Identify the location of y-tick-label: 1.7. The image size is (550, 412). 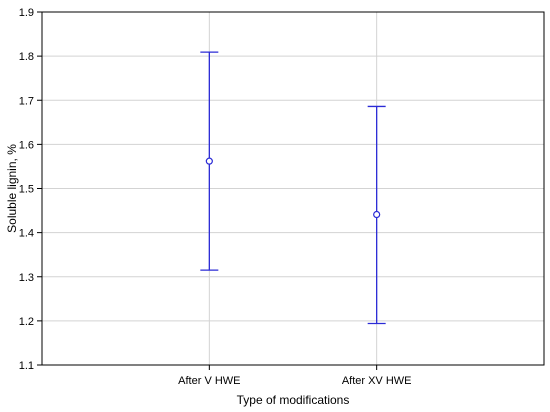
(26, 101).